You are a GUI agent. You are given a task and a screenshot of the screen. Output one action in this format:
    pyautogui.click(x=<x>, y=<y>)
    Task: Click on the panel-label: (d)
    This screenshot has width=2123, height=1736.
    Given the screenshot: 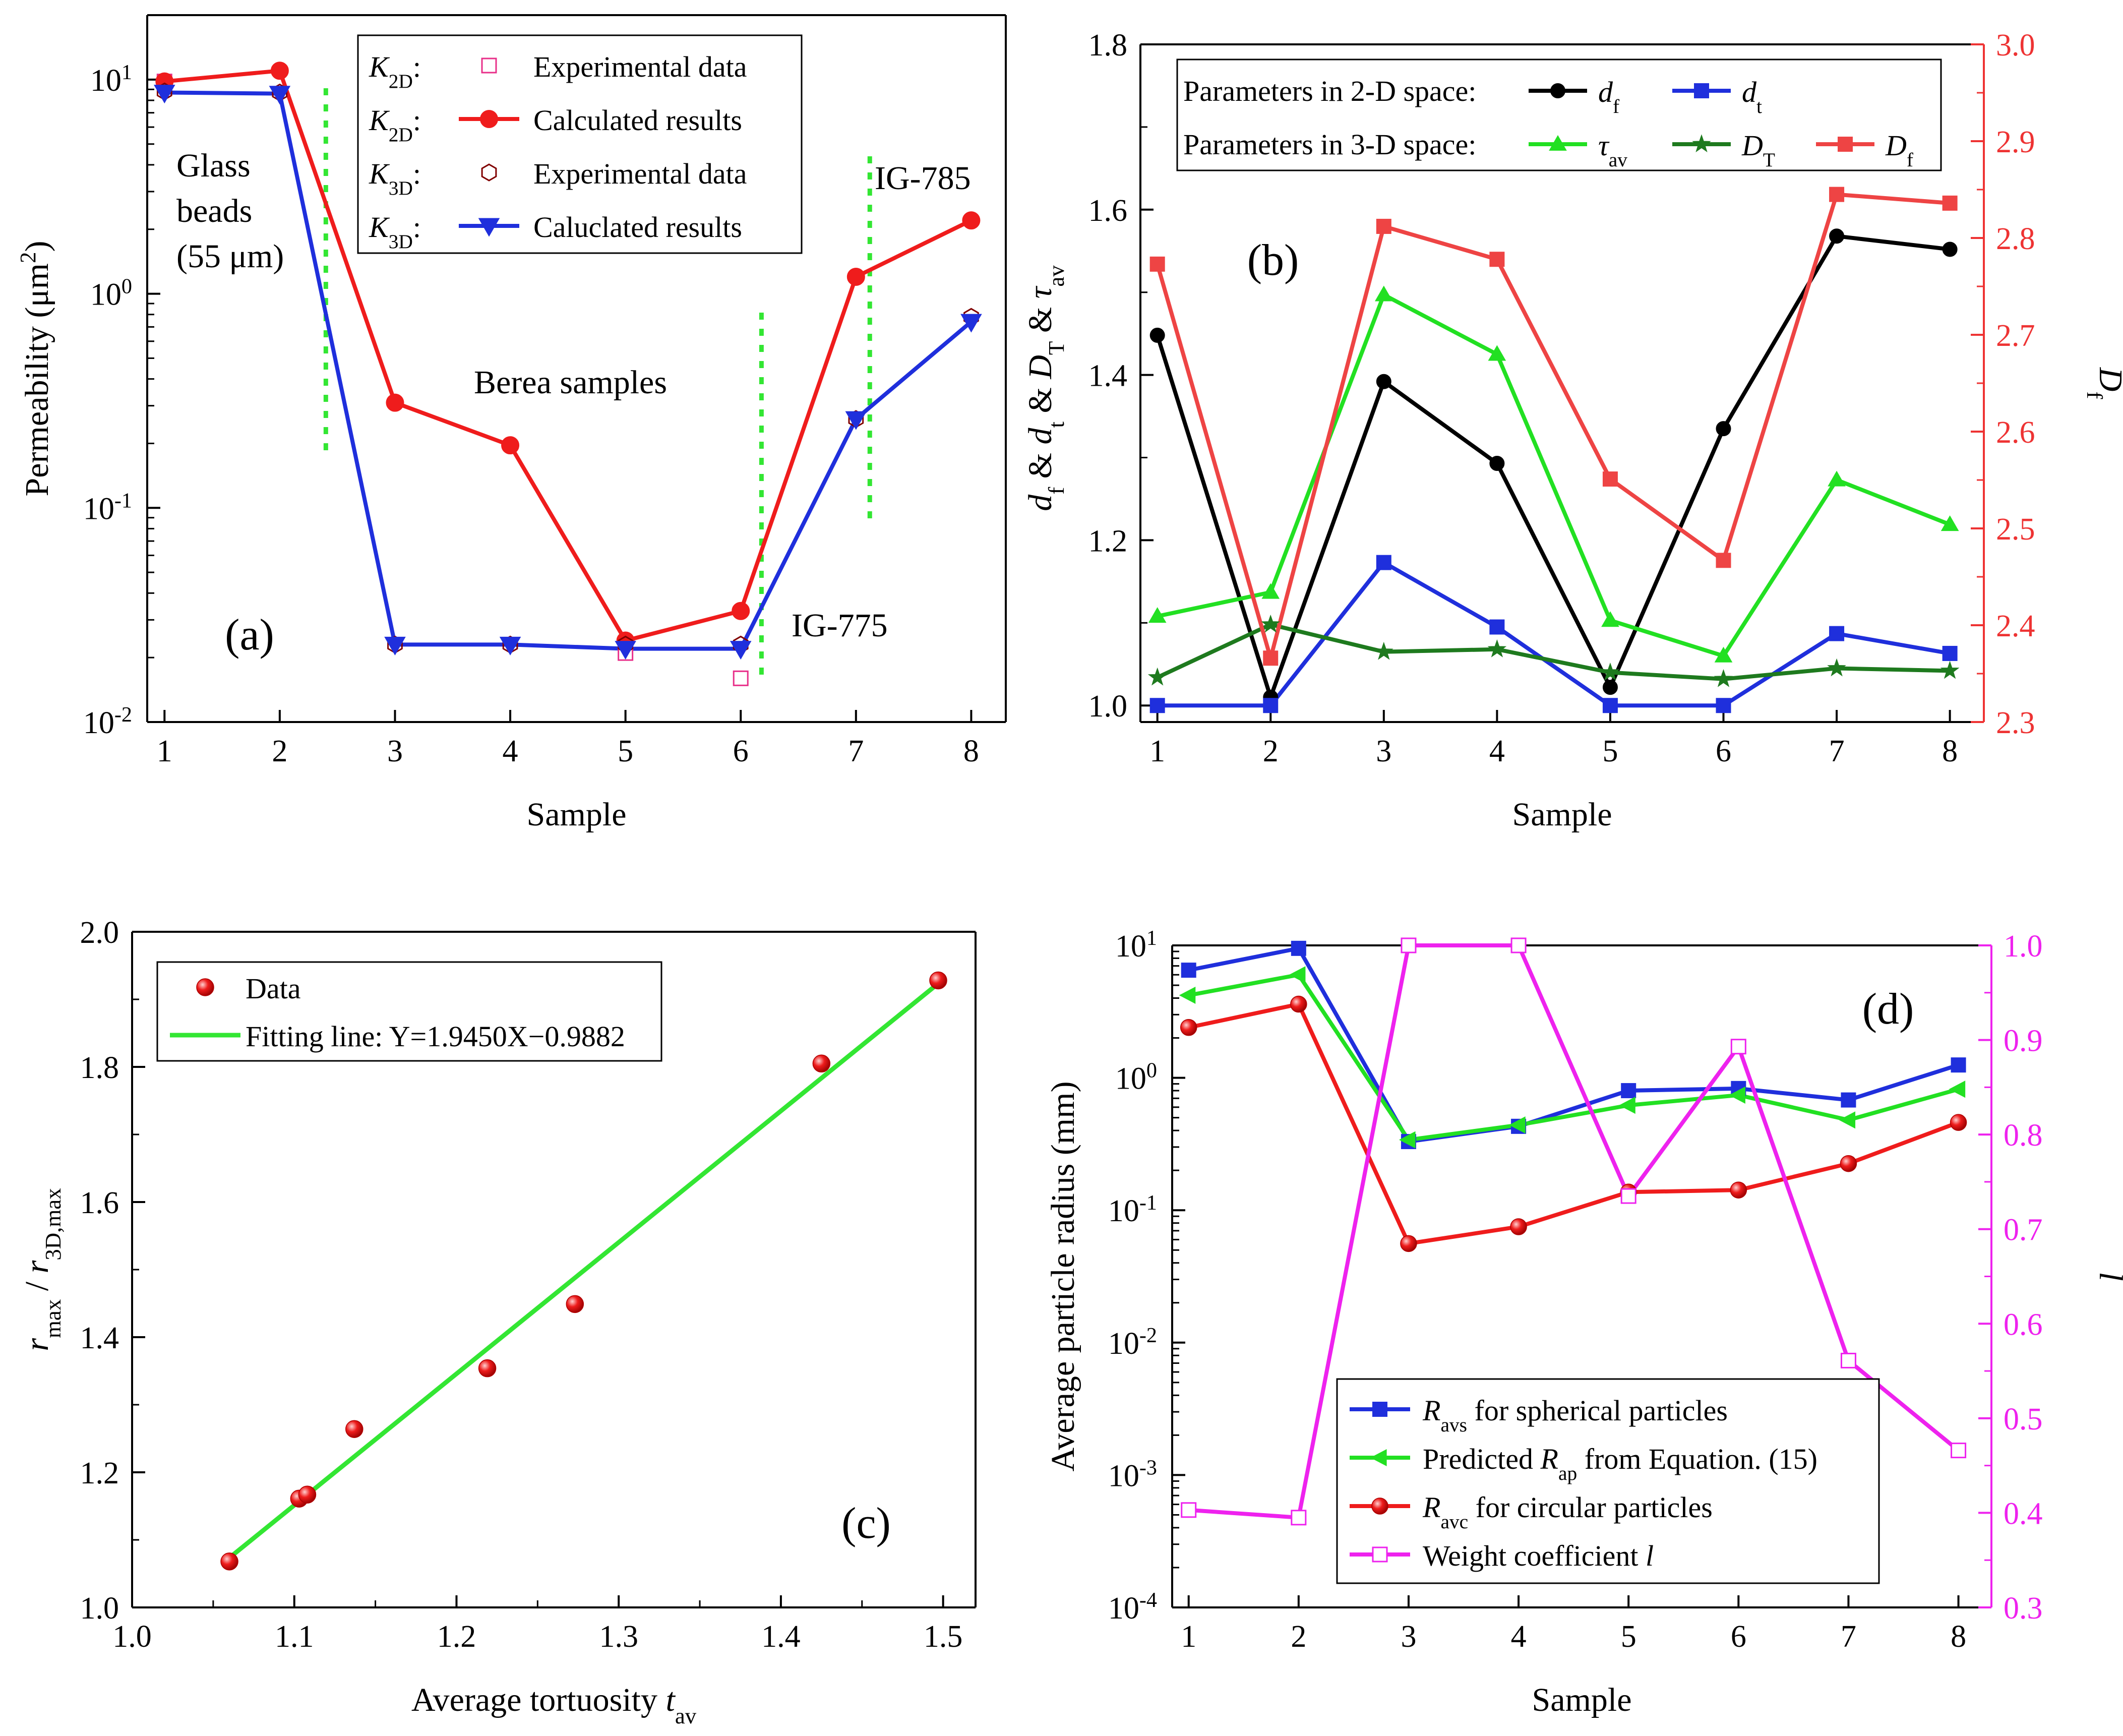 What is the action you would take?
    pyautogui.click(x=1888, y=1009)
    